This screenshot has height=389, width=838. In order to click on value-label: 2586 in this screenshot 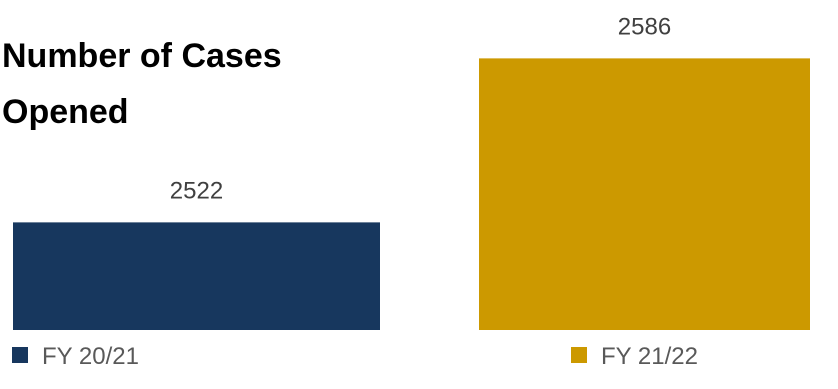, I will do `click(644, 26)`.